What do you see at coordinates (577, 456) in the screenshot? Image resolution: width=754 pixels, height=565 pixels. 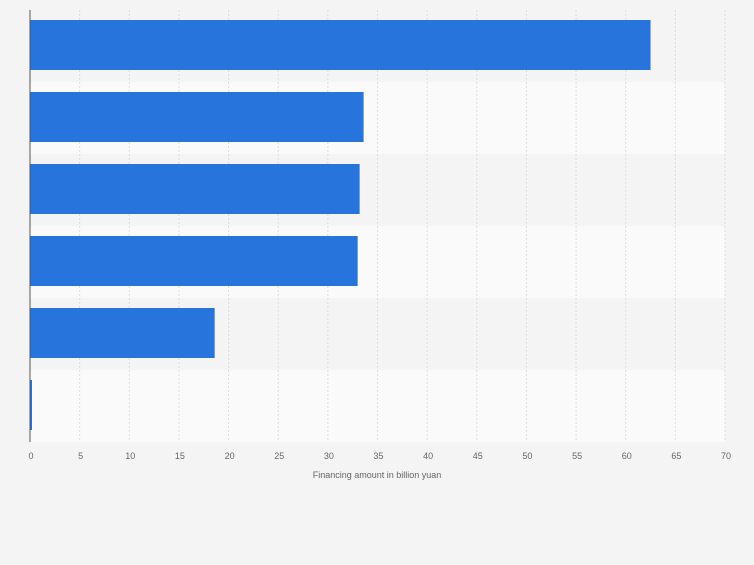 I see `x-tick-label: 55` at bounding box center [577, 456].